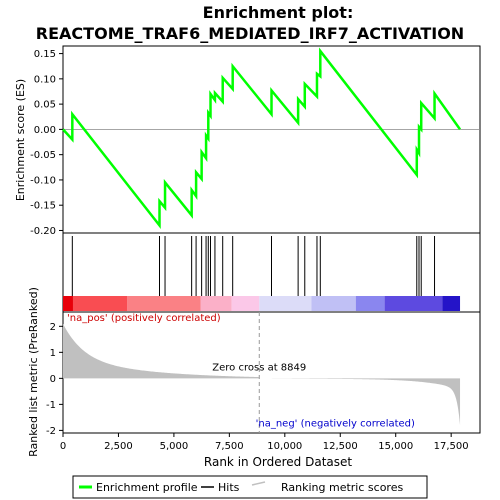 This screenshot has width=500, height=500. Describe the element at coordinates (45, 130) in the screenshot. I see `es-ytick-label: 0.00` at that location.